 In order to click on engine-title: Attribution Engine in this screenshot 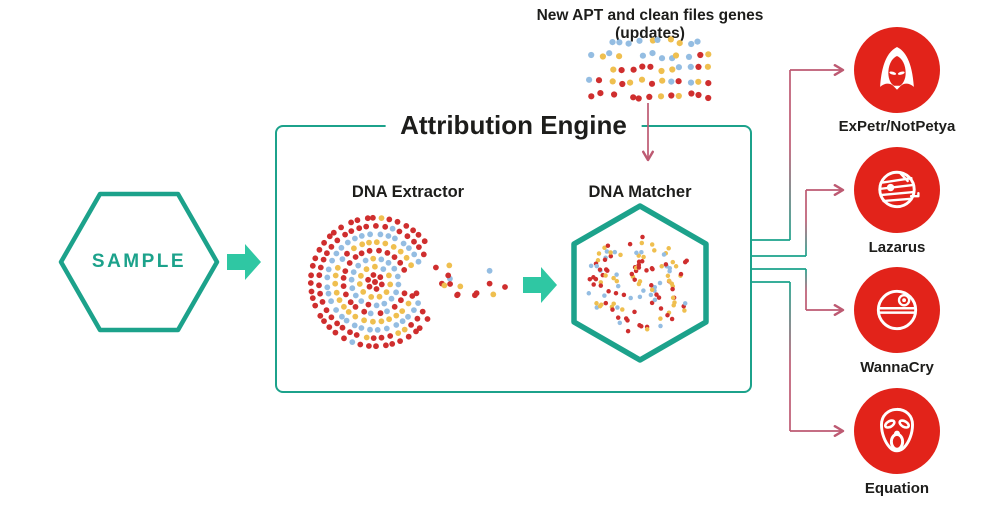, I will do `click(513, 125)`.